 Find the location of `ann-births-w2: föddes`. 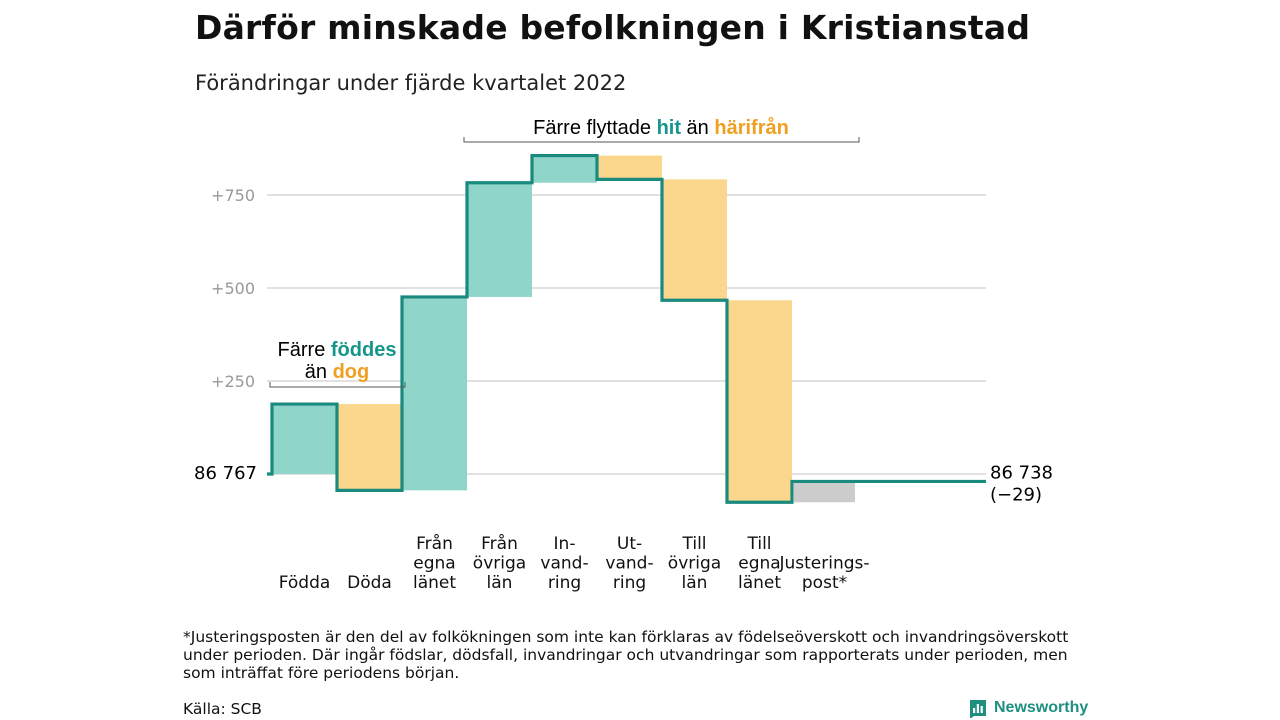

ann-births-w2: föddes is located at coordinates (364, 350).